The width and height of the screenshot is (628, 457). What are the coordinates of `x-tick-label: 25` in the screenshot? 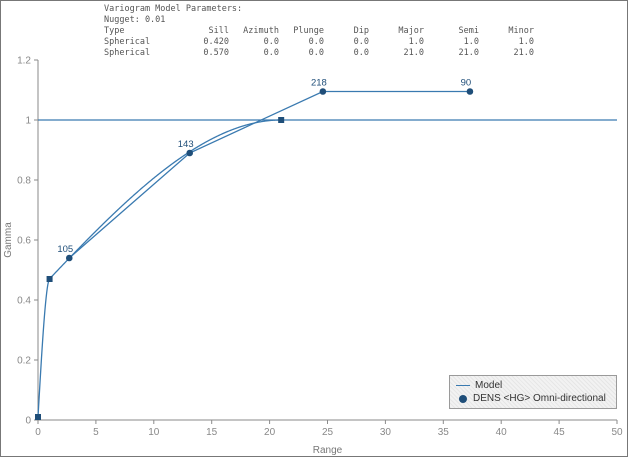 It's located at (328, 432).